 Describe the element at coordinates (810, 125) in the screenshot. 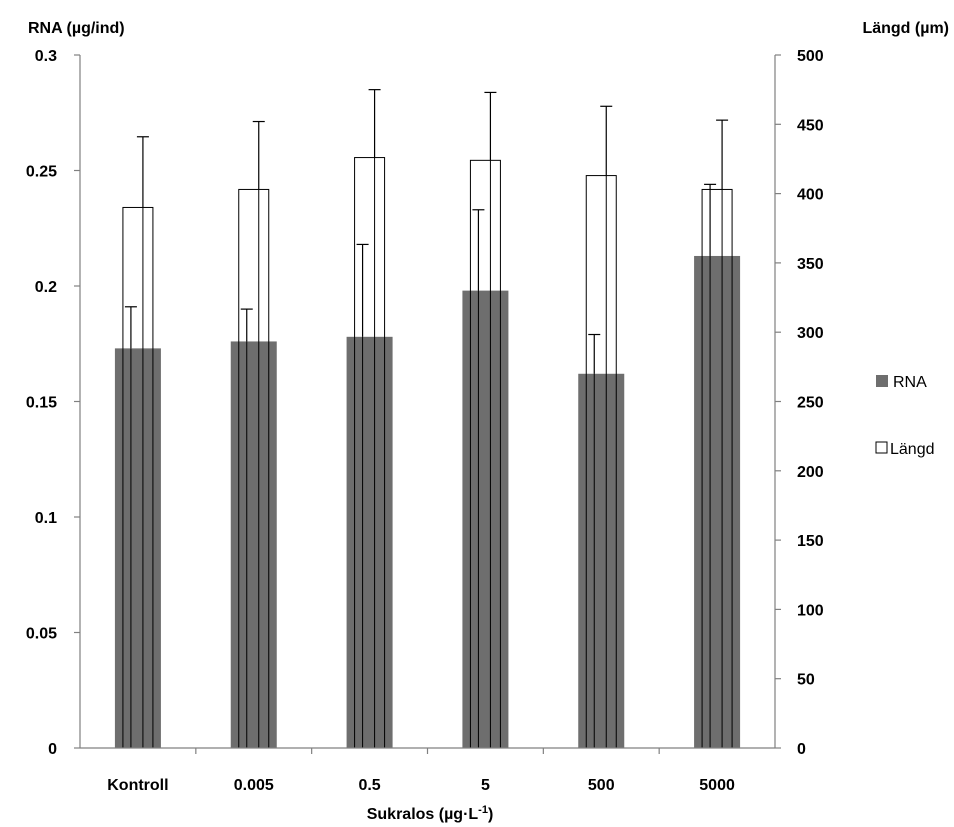

I see `right-tick-label: 450` at that location.